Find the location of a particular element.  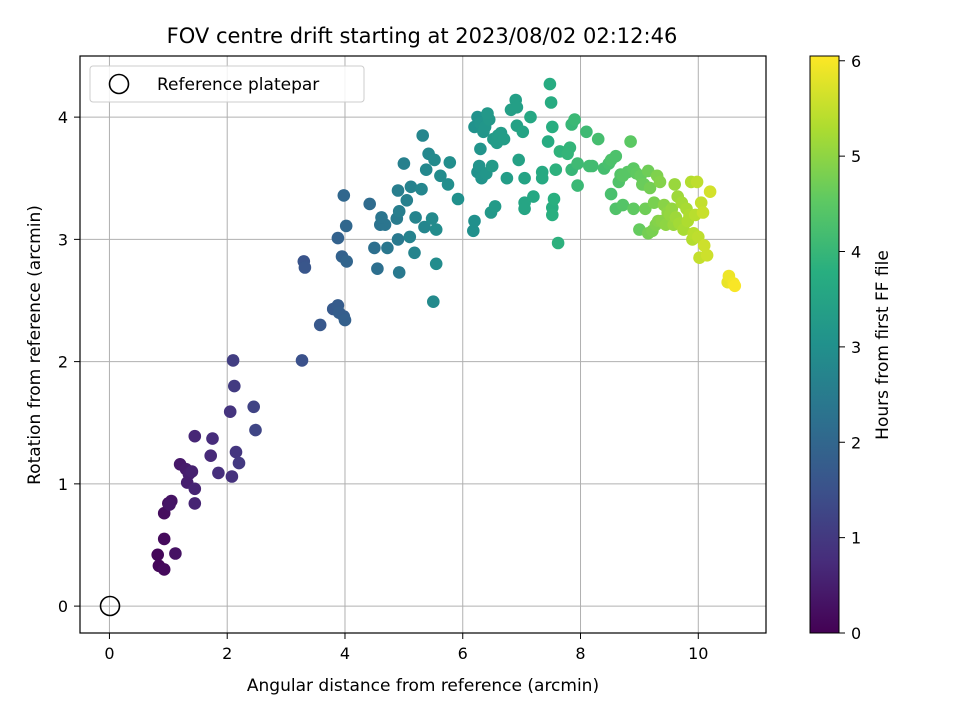

y-axis-label: Rotation from reference (arcmin) is located at coordinates (35, 345).